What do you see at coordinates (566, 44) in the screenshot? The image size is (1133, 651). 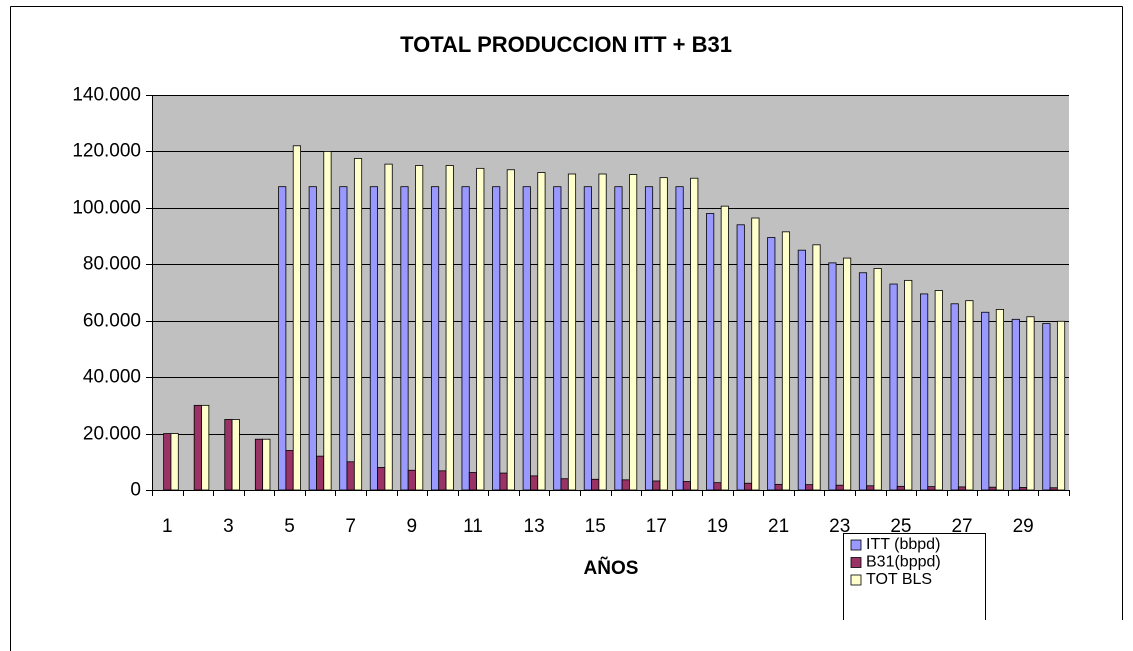 I see `chart-title: TOTAL PRODUCCION ITT + B31` at bounding box center [566, 44].